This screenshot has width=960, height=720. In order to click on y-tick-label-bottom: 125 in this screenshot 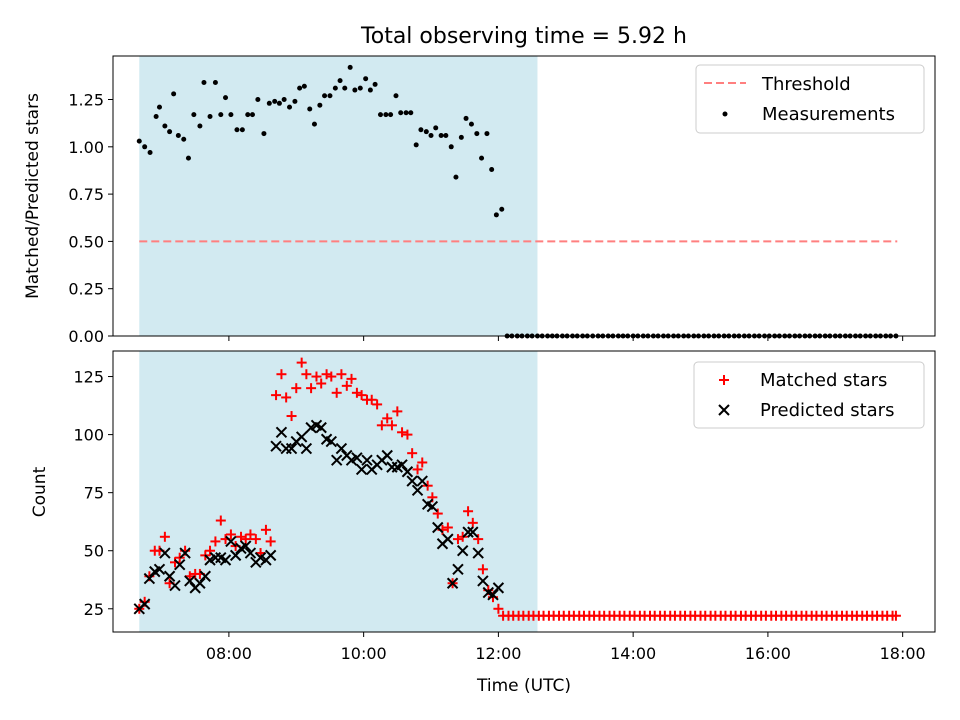, I will do `click(88, 377)`.